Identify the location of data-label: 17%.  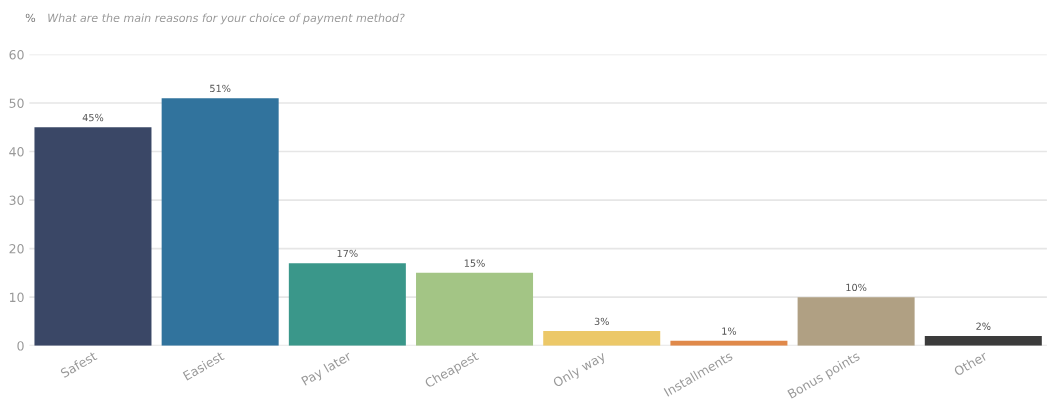
(347, 253).